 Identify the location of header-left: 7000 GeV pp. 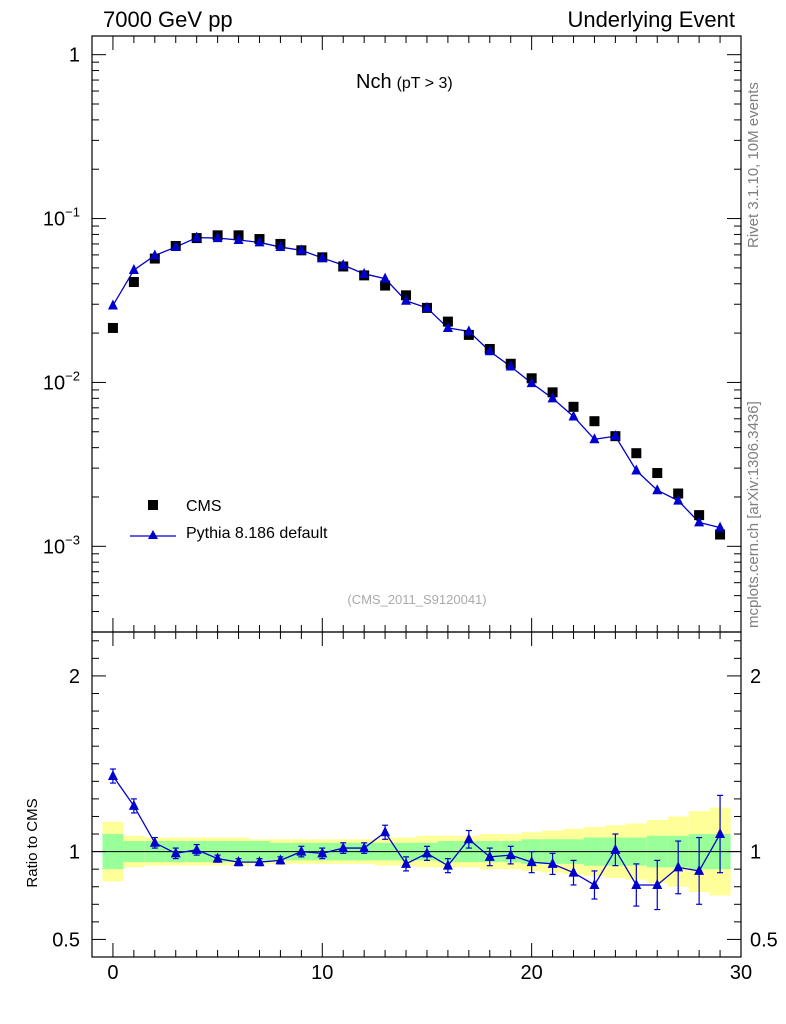
(168, 19).